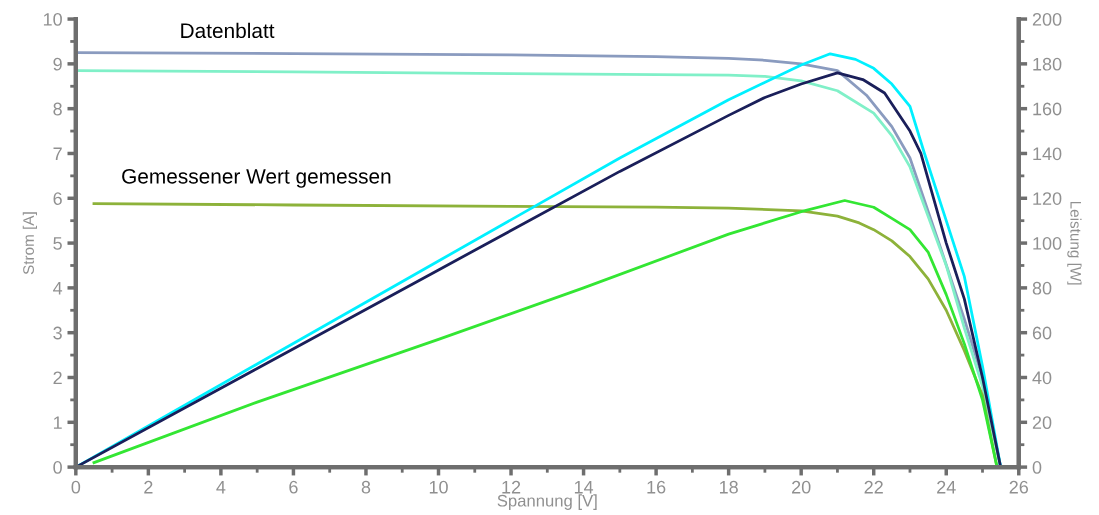 Image resolution: width=1099 pixels, height=515 pixels. I want to click on y-tick-label: 2, so click(57, 378).